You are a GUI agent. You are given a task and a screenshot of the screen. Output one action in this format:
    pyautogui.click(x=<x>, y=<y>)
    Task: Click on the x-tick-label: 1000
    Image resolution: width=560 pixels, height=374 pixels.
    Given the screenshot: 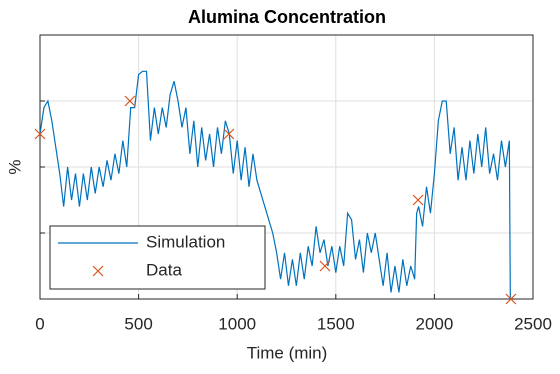 What is the action you would take?
    pyautogui.click(x=237, y=323)
    